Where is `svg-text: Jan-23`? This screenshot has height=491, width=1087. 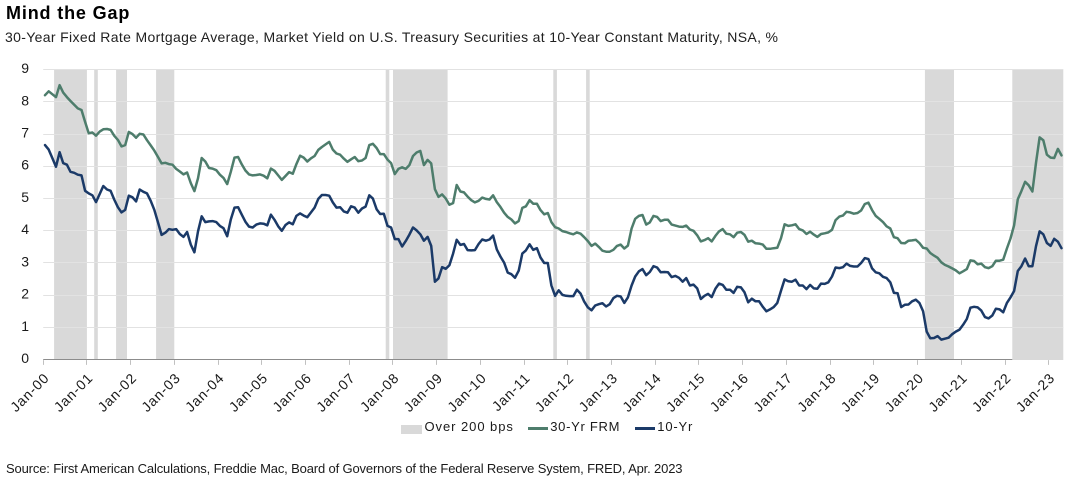 svg-text: Jan-23 is located at coordinates (1035, 392).